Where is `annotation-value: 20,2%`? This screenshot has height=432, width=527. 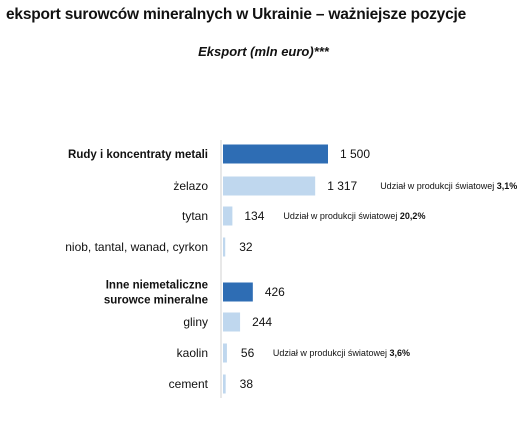 annotation-value: 20,2% is located at coordinates (413, 216).